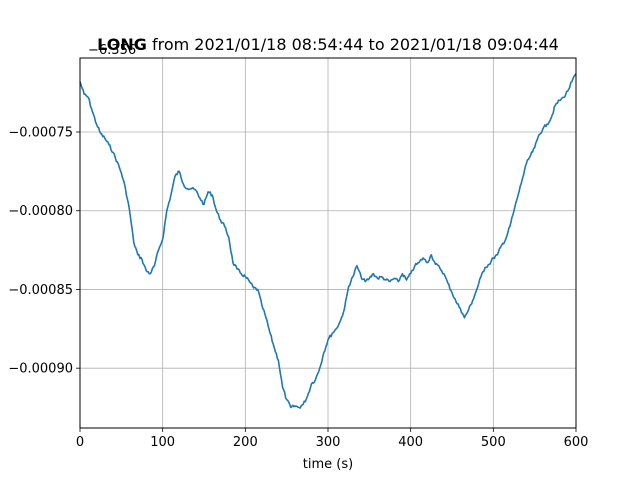 The height and width of the screenshot is (480, 640). I want to click on x-tick-label: 500, so click(493, 442).